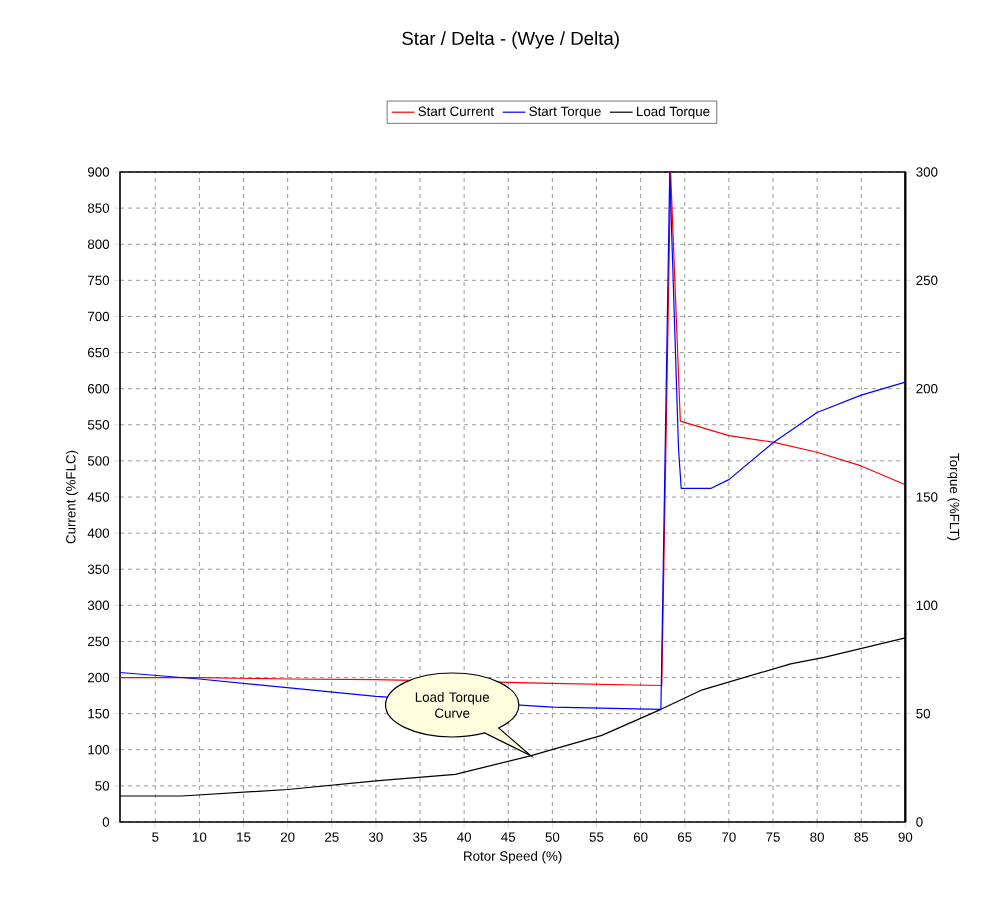 Image resolution: width=1004 pixels, height=917 pixels. I want to click on x-tick-label: 55, so click(596, 837).